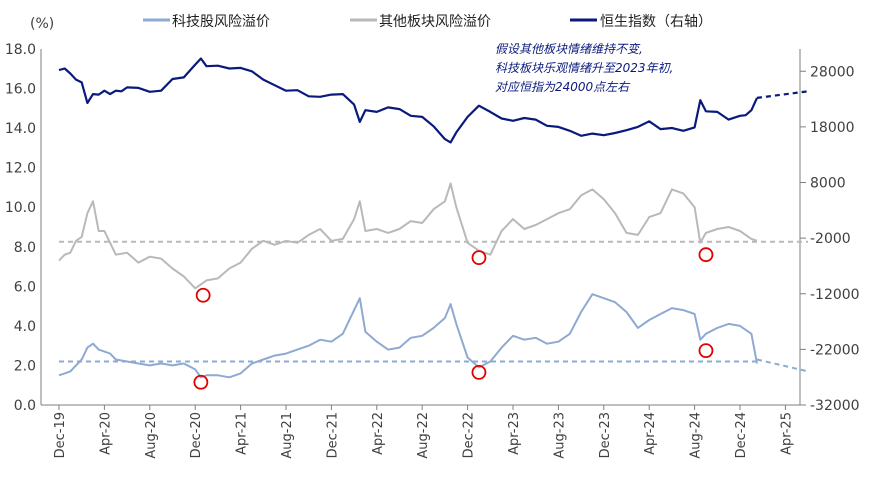  What do you see at coordinates (60, 435) in the screenshot?
I see `x-tick-label: Dec-19` at bounding box center [60, 435].